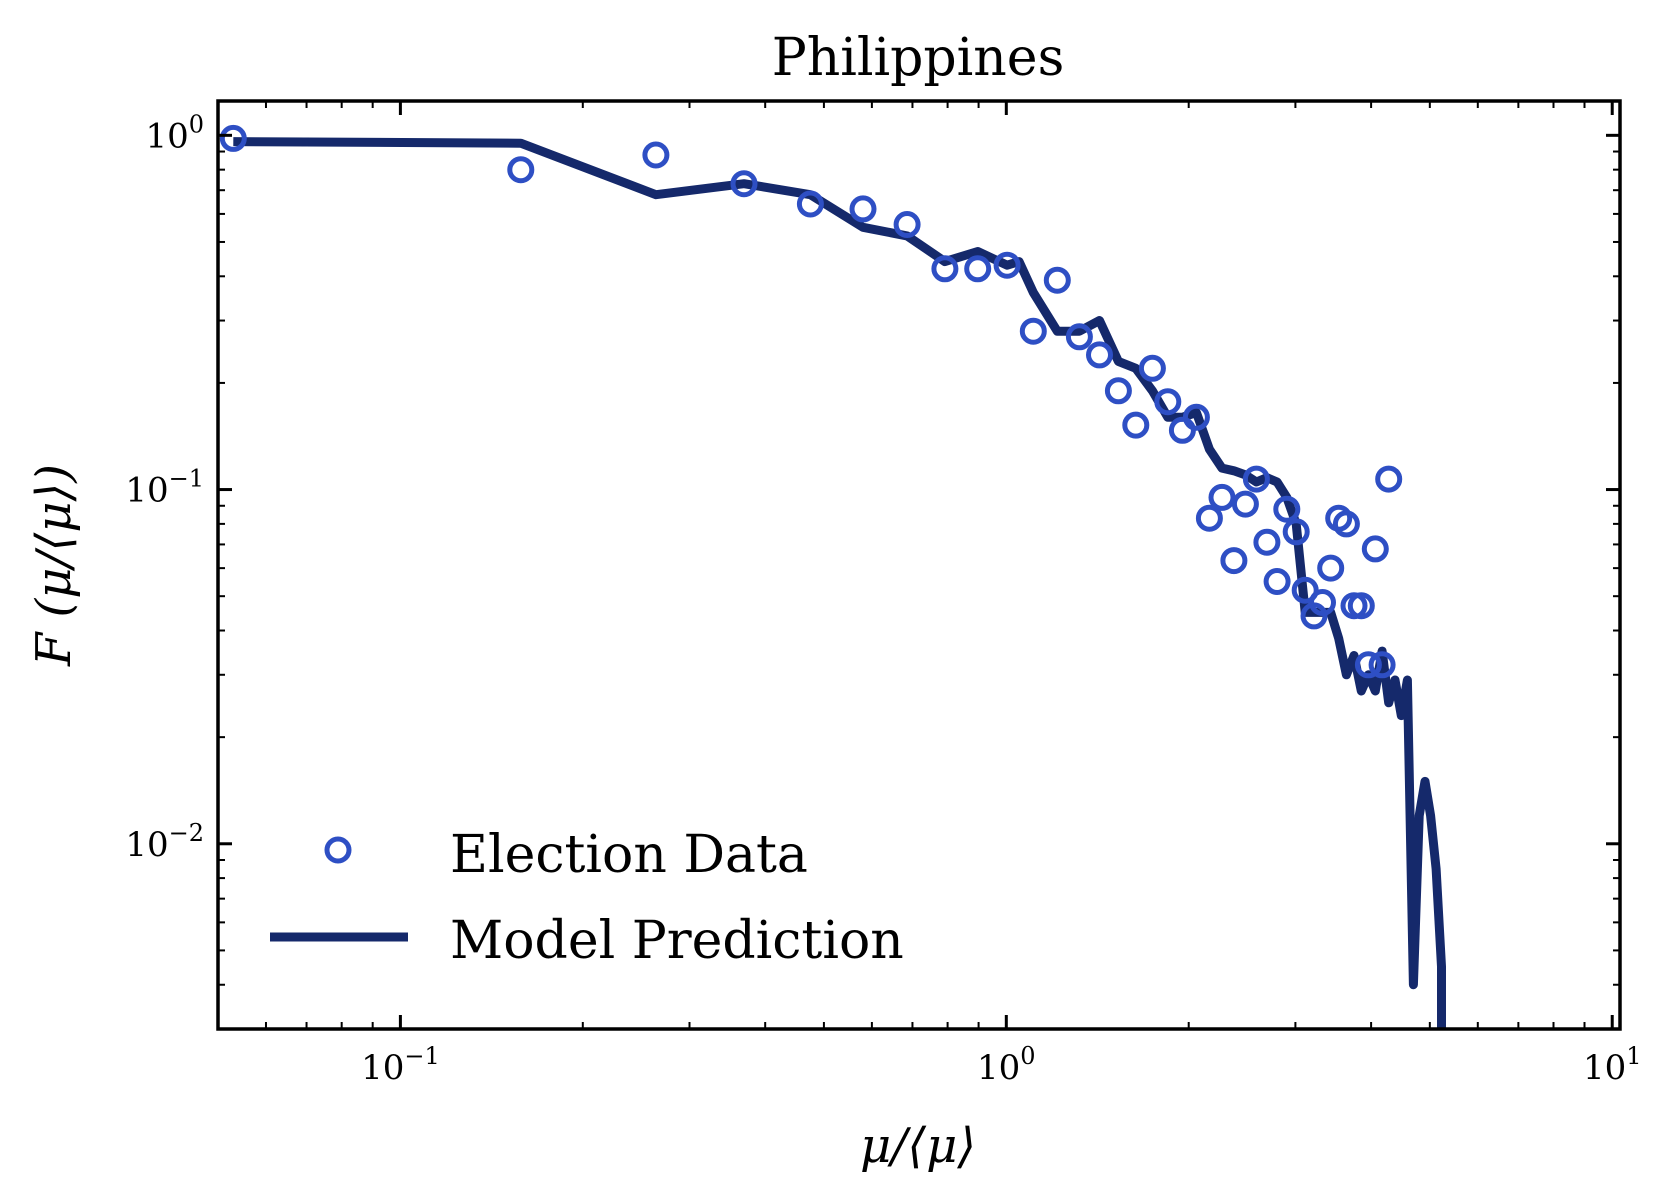  I want to click on y-axis-label: F (μ/⟨μ⟩), so click(54, 565).